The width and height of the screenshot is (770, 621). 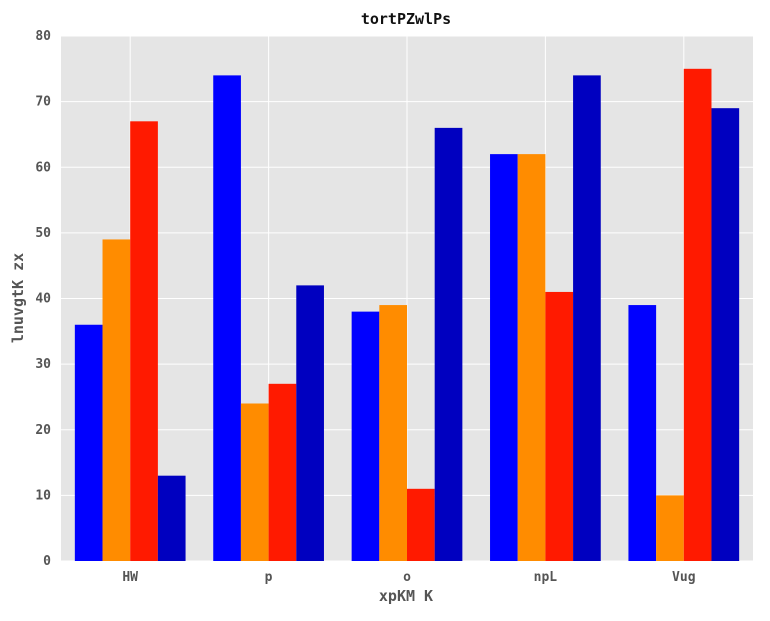 I want to click on y-axis: 0 10 20 30 40 50 60 70 80, so click(x=43, y=299).